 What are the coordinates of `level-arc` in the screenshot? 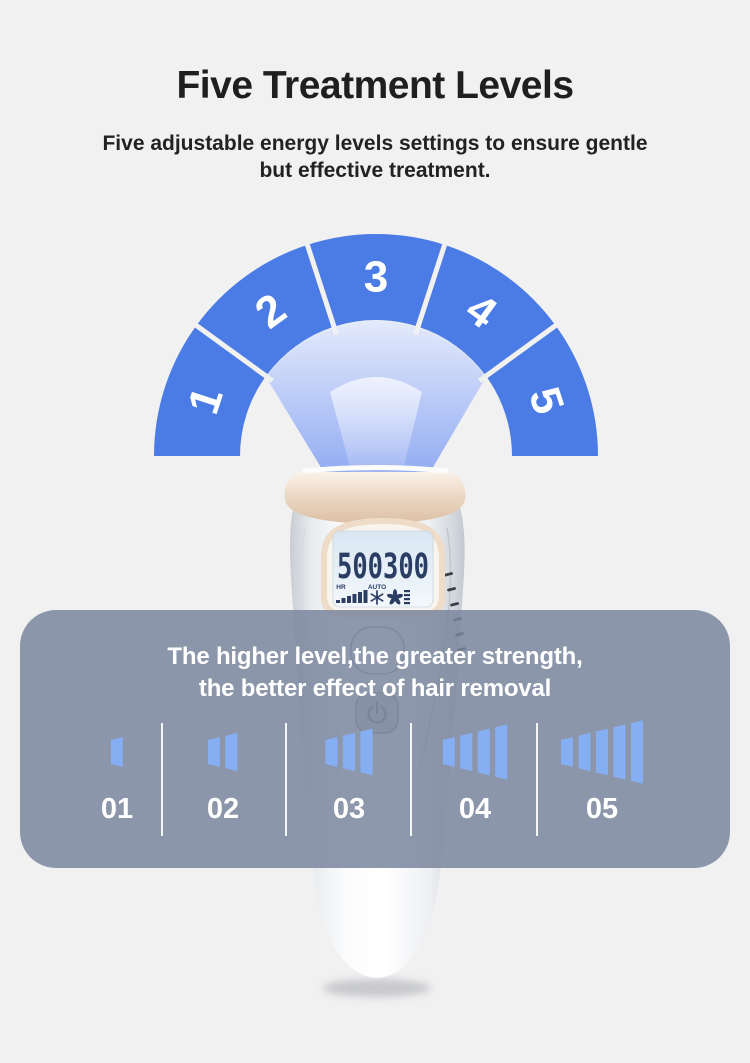 It's located at (376, 345).